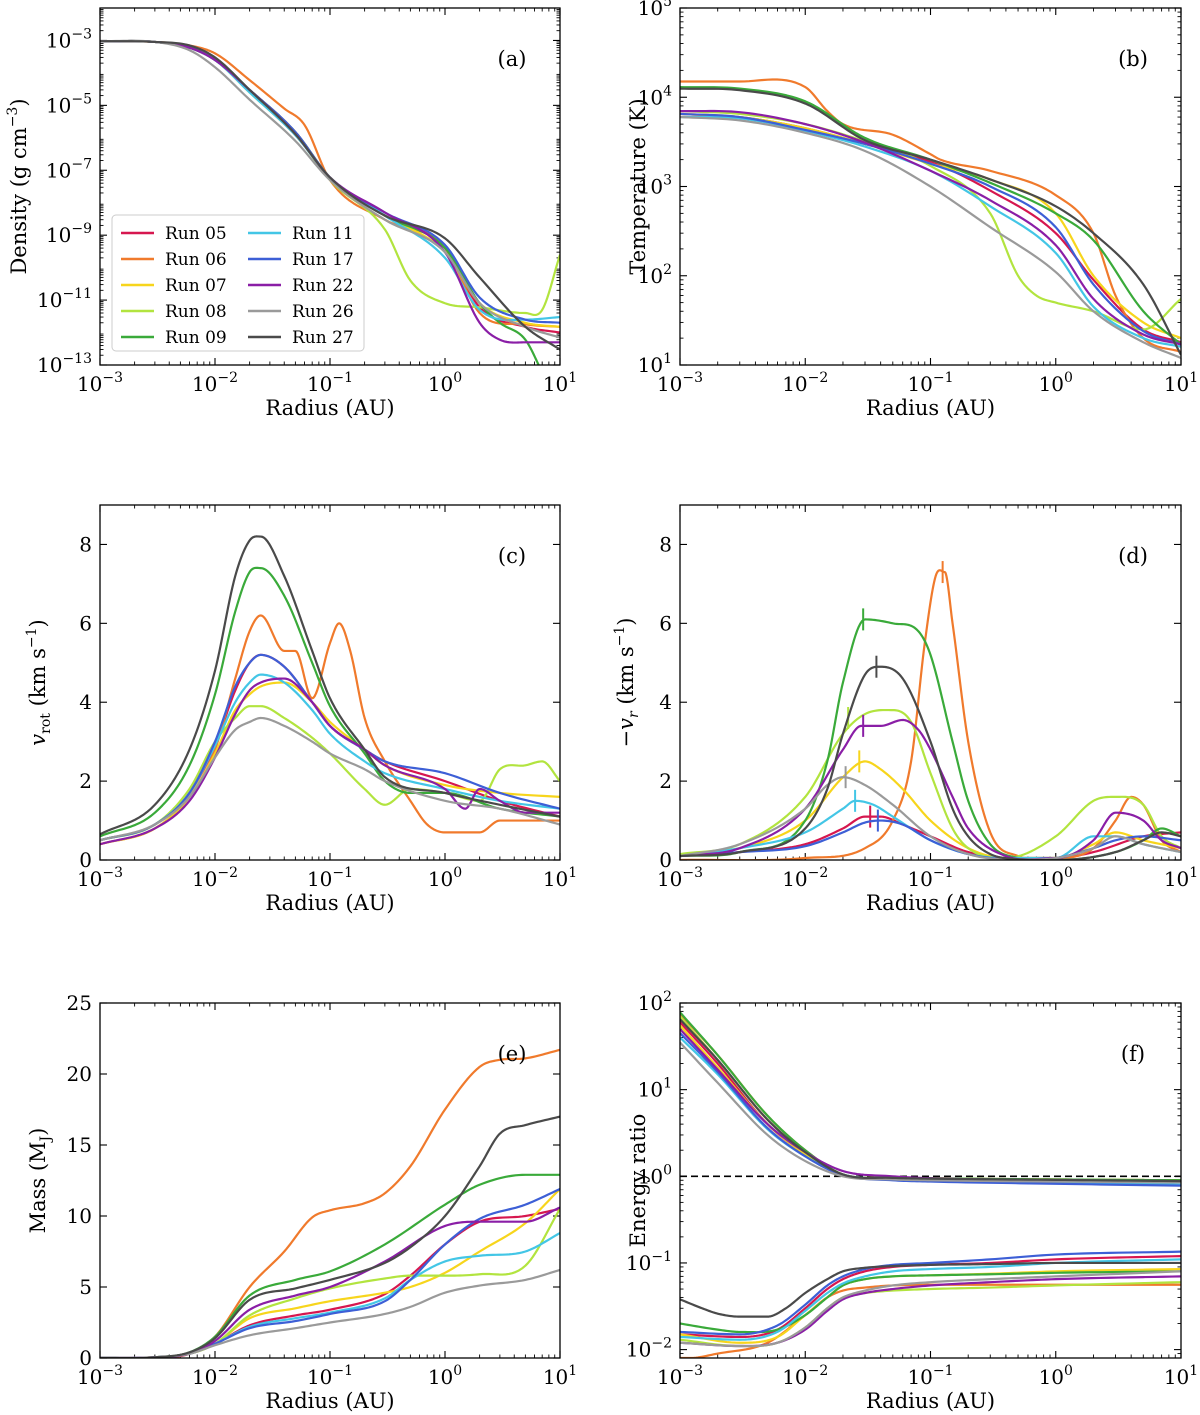  I want to click on y-tick-label: 10³, so click(655, 186).